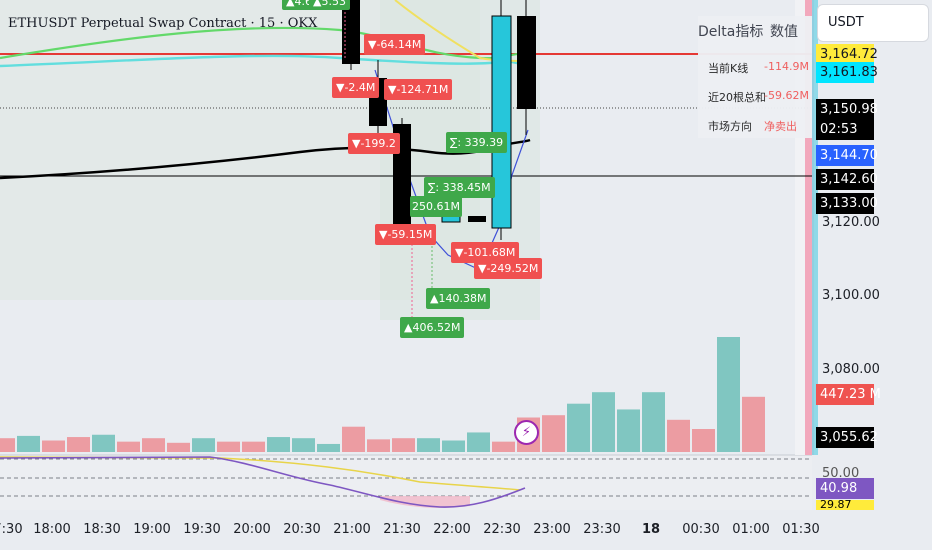 The width and height of the screenshot is (932, 550). What do you see at coordinates (459, 187) in the screenshot?
I see `delta-label: ∑: 338.45M` at bounding box center [459, 187].